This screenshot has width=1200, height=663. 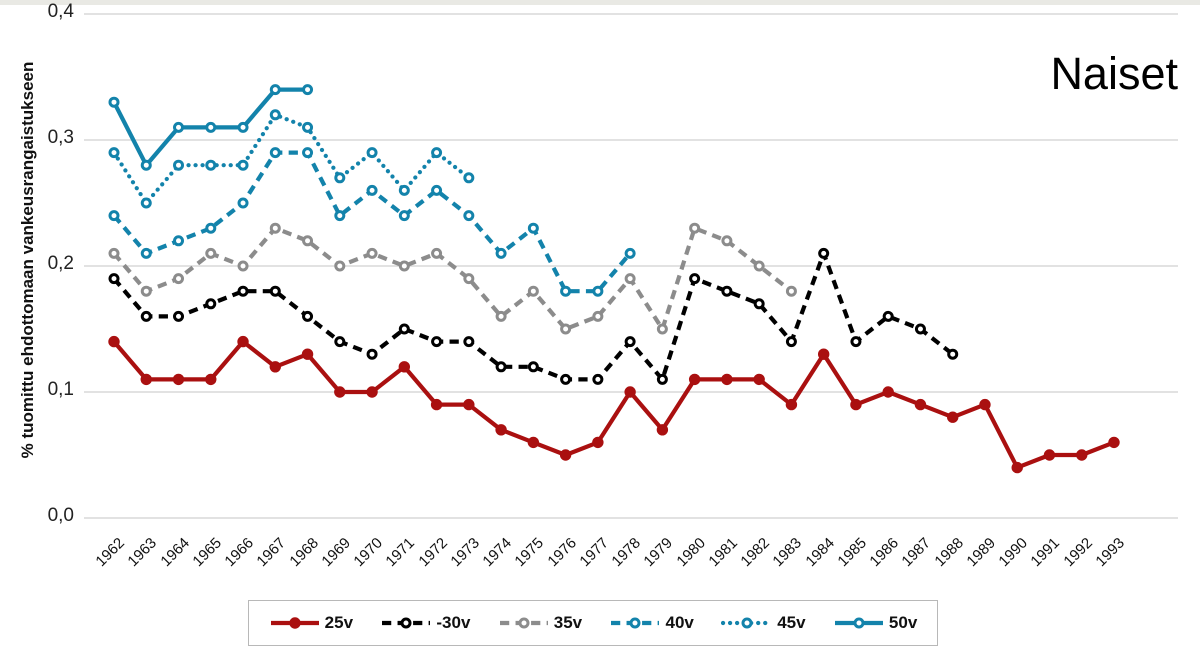 I want to click on legend-item-45v: 45v, so click(x=763, y=623).